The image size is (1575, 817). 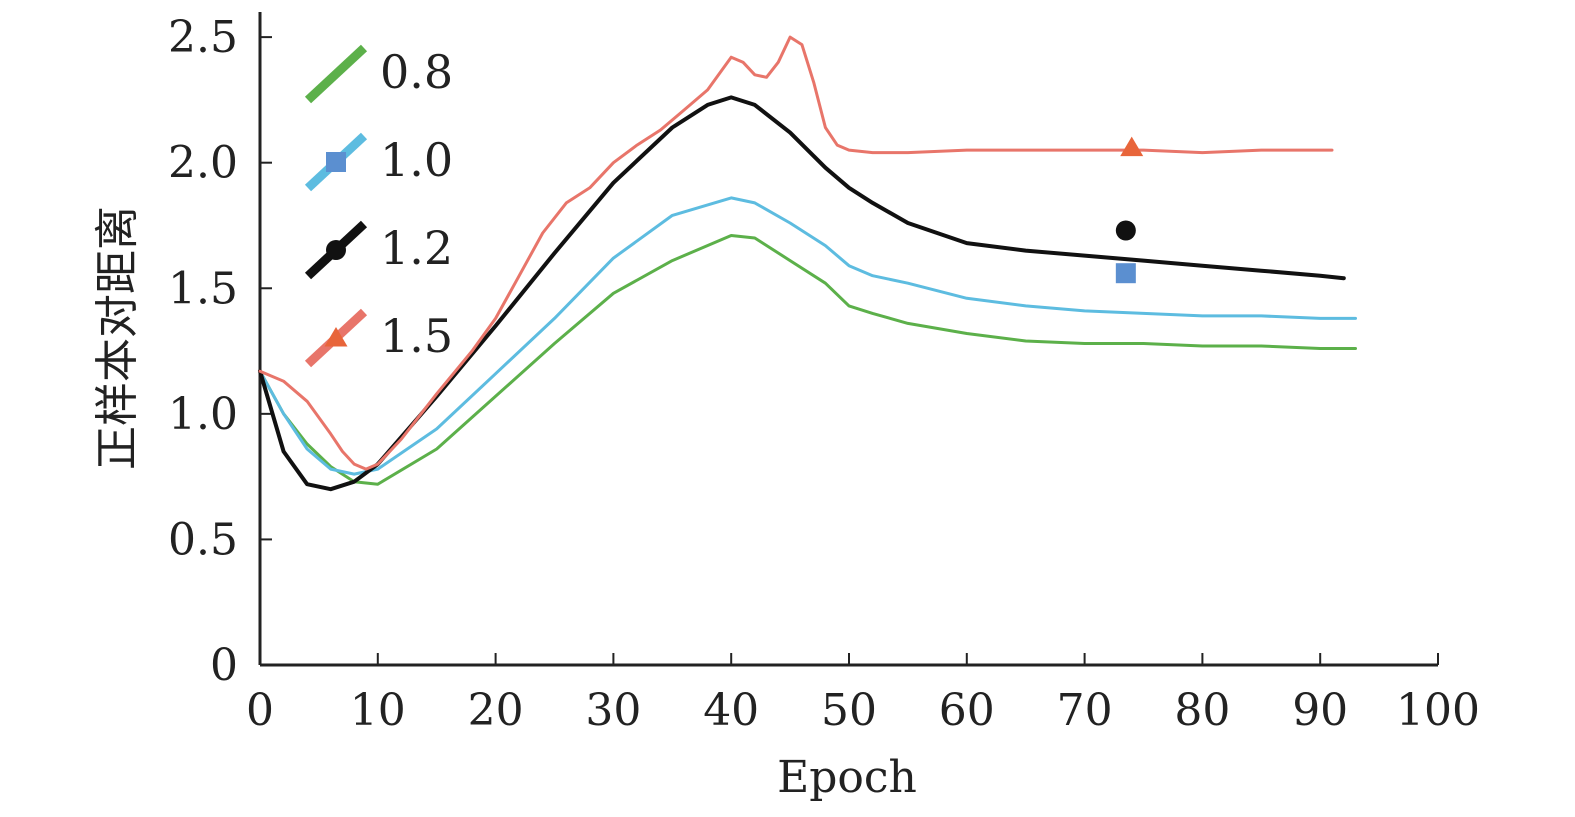 What do you see at coordinates (1132, 146) in the screenshot?
I see `series-marker-1.5` at bounding box center [1132, 146].